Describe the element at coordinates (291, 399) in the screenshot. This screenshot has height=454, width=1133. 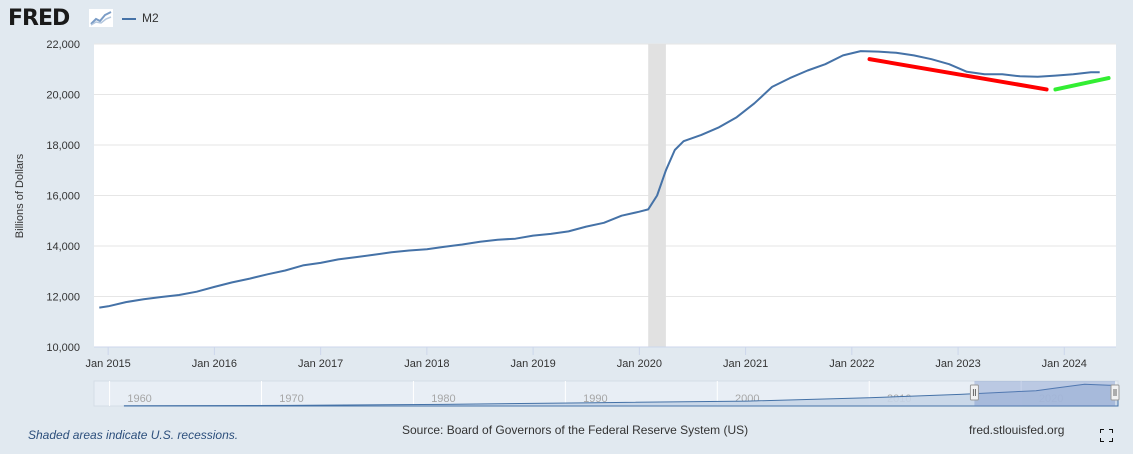
I see `navigator-tick-label: 1970` at that location.